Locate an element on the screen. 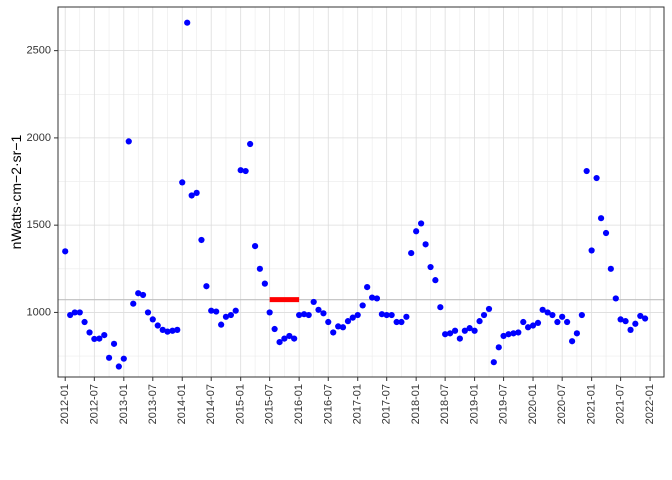 The image size is (672, 480). y-tick-label: 1500 is located at coordinates (39, 225).